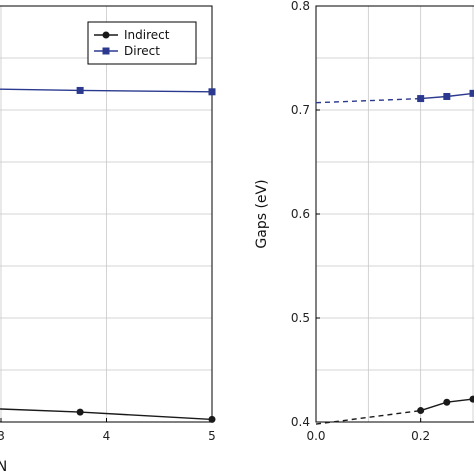 The width and height of the screenshot is (474, 474). Describe the element at coordinates (300, 318) in the screenshot. I see `y-tick-label: 0.5` at that location.